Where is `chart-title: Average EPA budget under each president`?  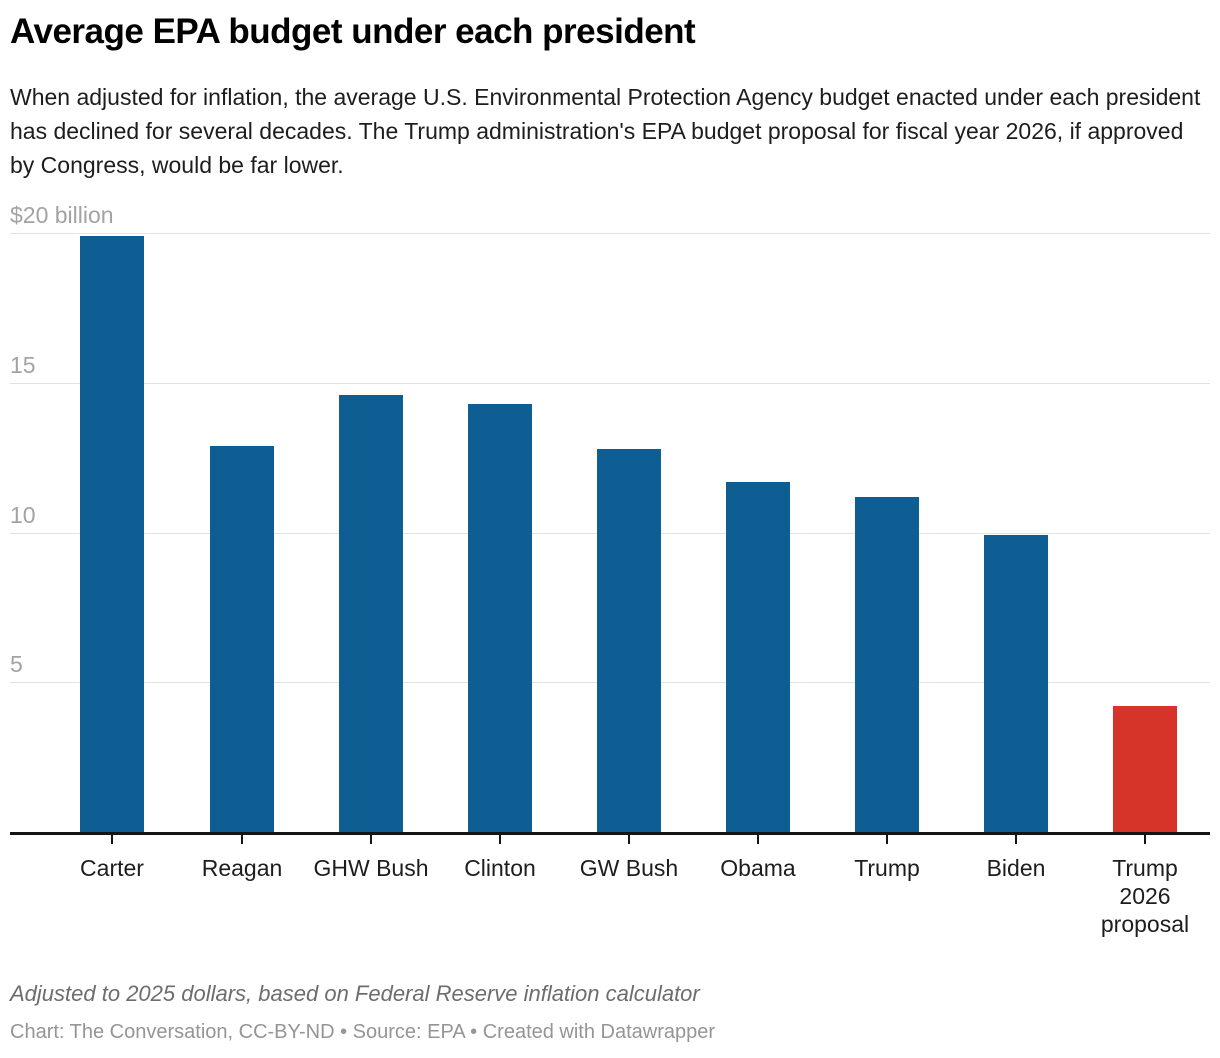
chart-title: Average EPA budget under each president is located at coordinates (353, 31).